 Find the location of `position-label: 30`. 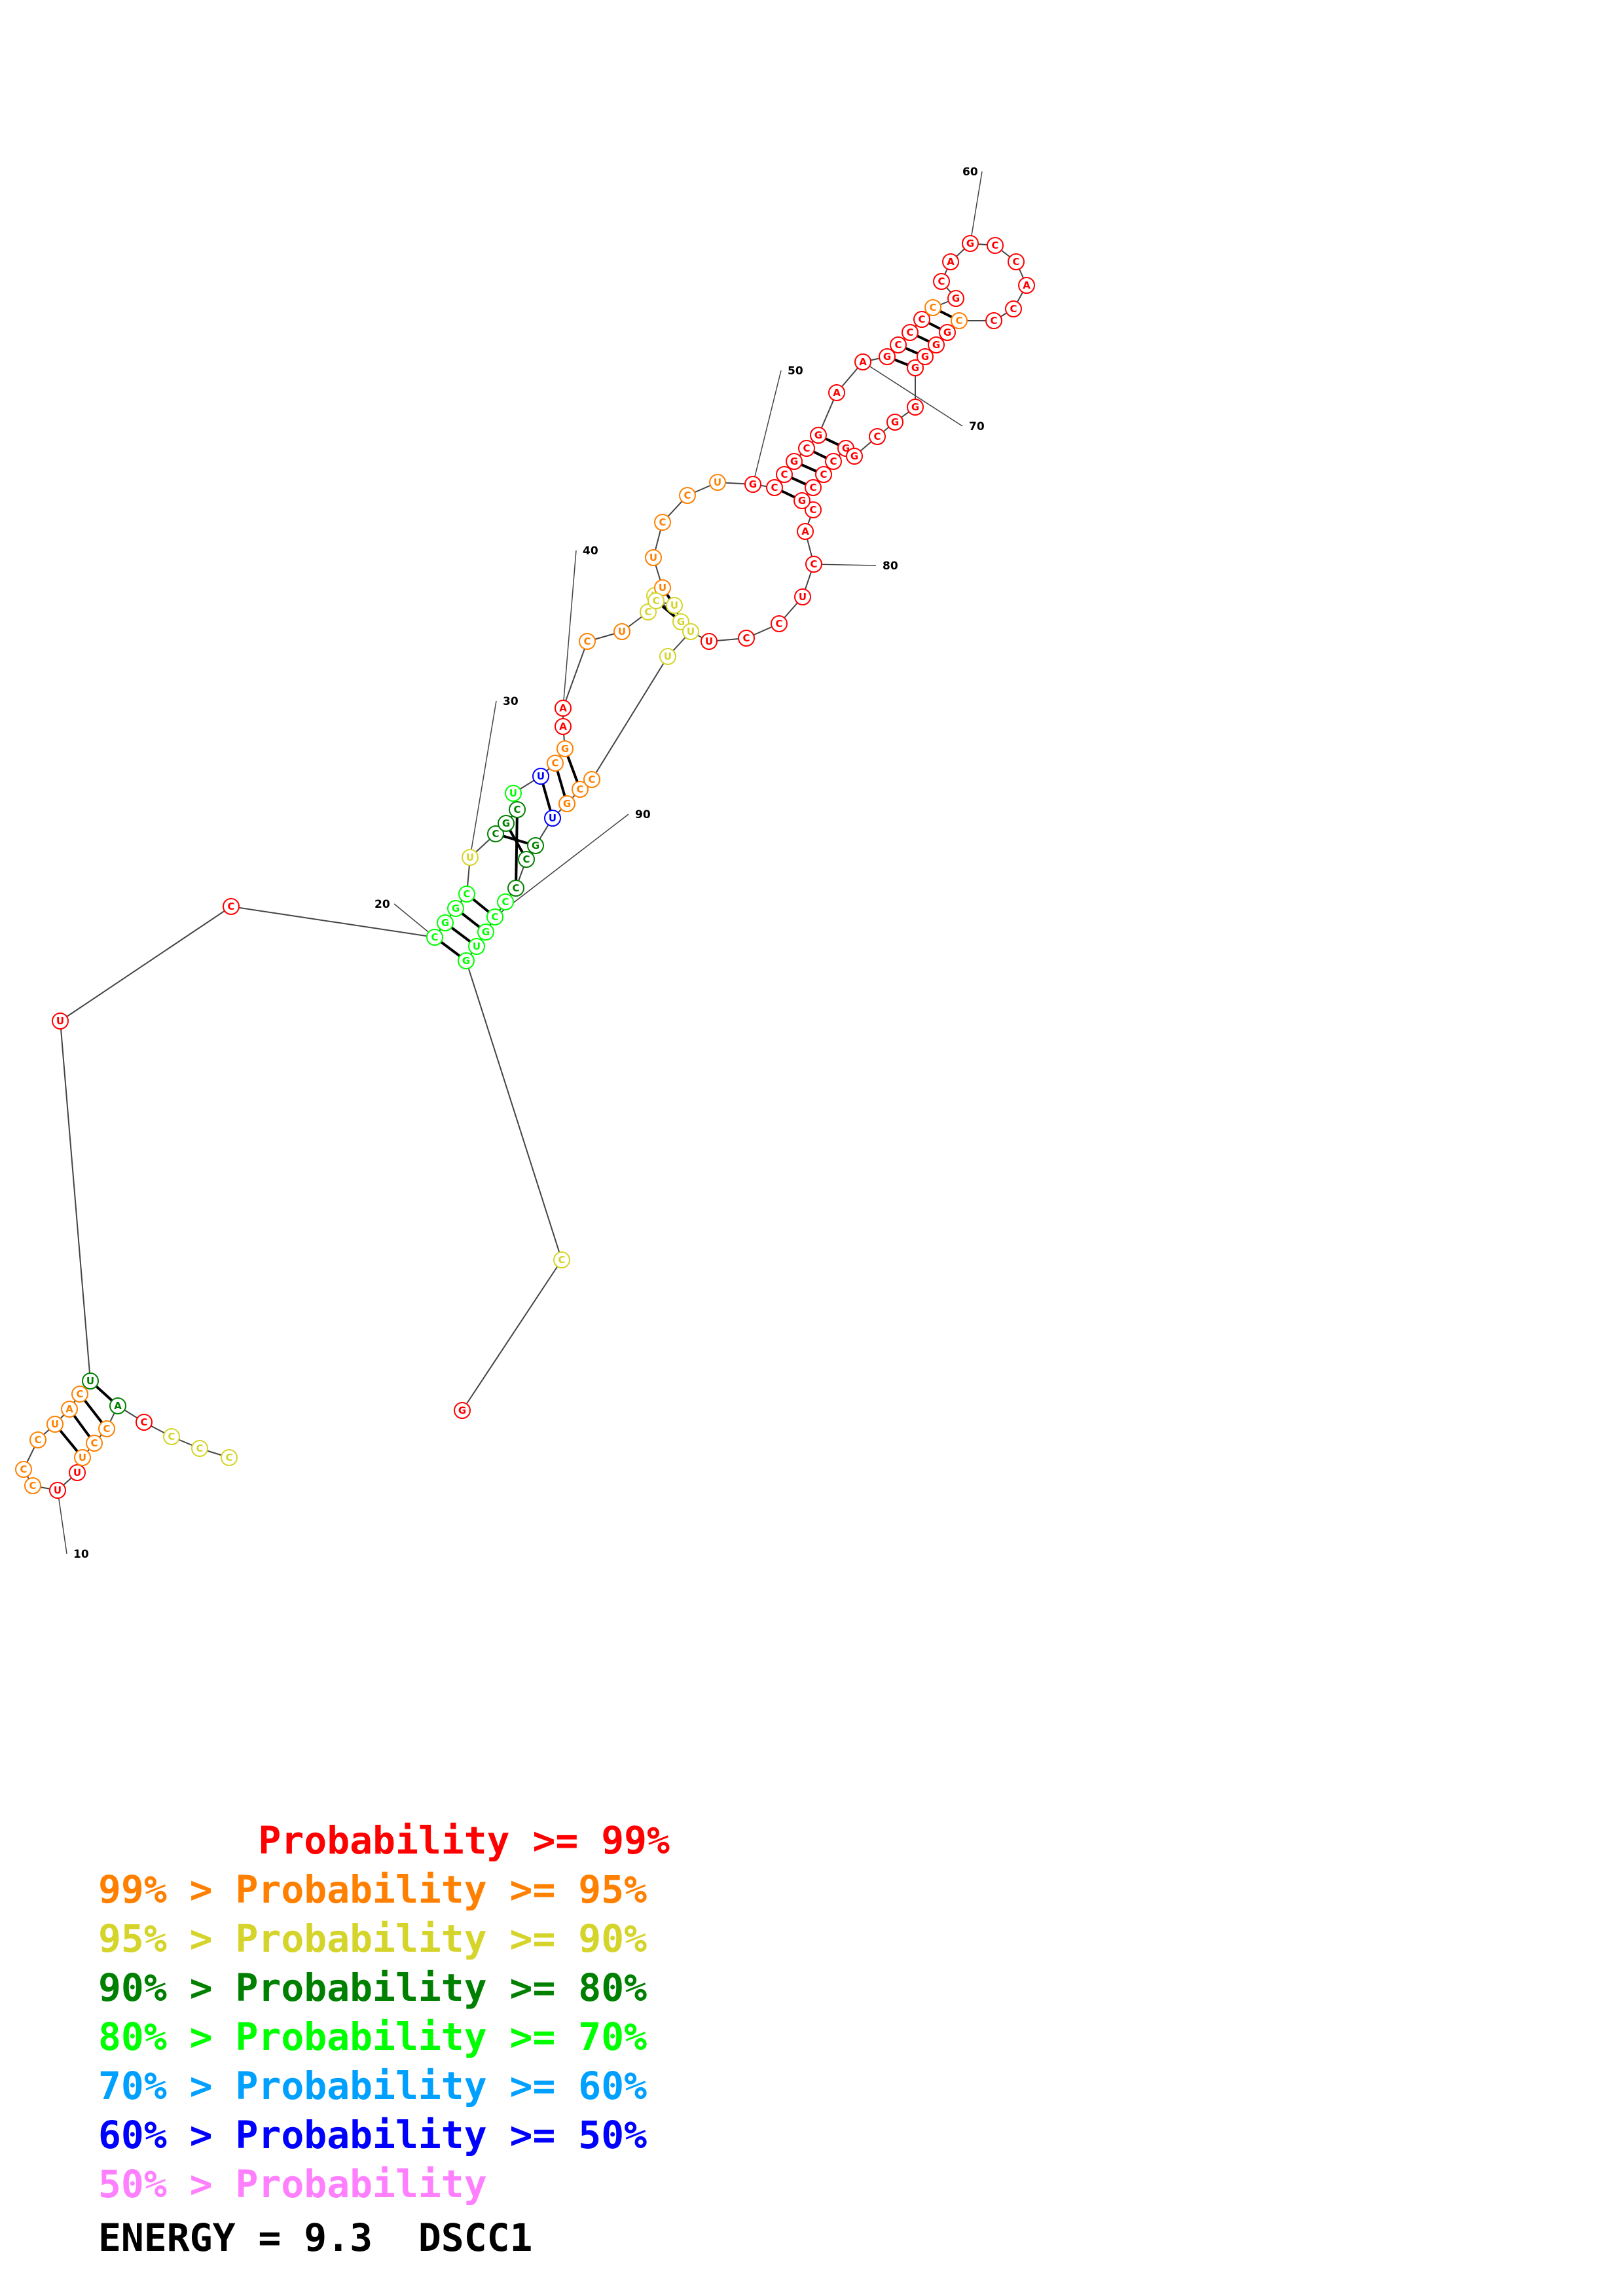

position-label: 30 is located at coordinates (511, 701).